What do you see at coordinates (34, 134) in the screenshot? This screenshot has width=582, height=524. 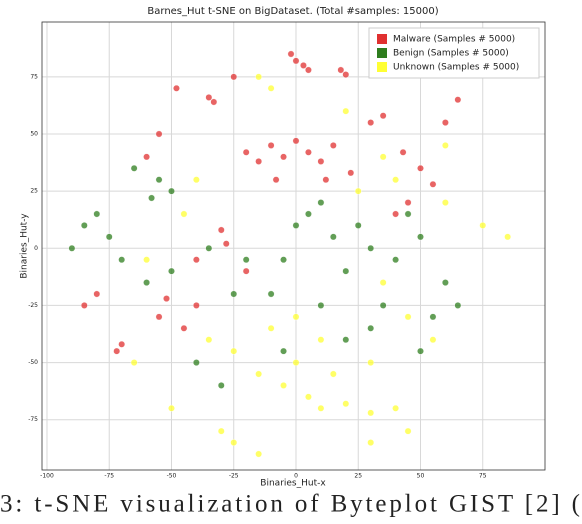 I see `y-tick-label: 50` at bounding box center [34, 134].